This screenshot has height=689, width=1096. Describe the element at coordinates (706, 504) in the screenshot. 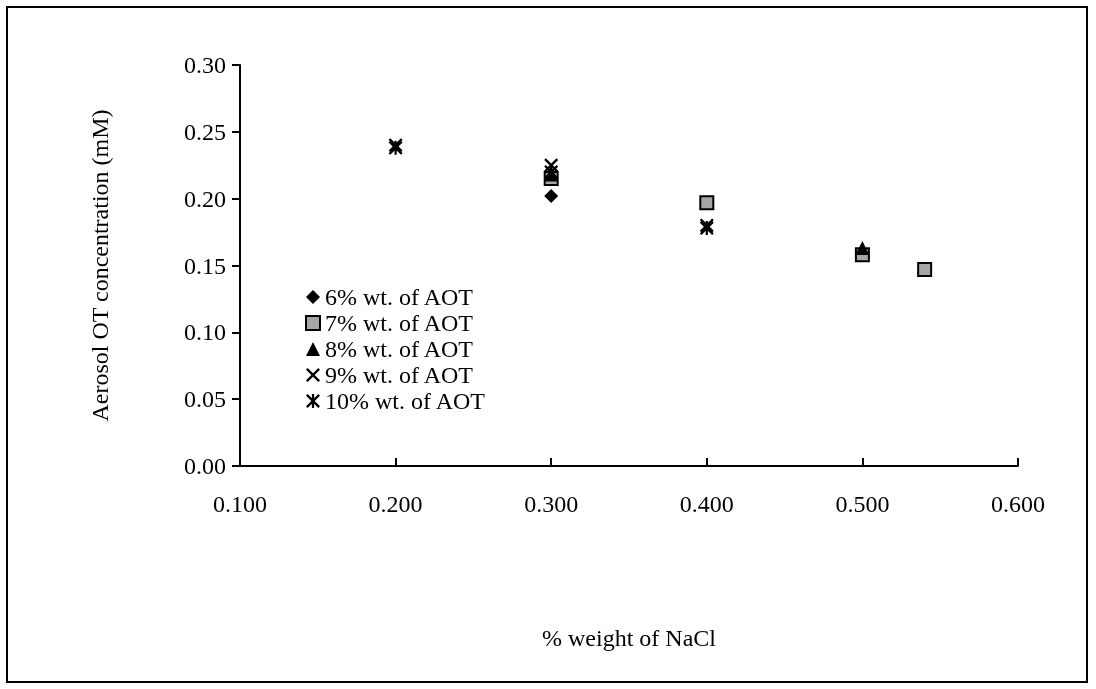

I see `x-tick-label: 0.400` at that location.